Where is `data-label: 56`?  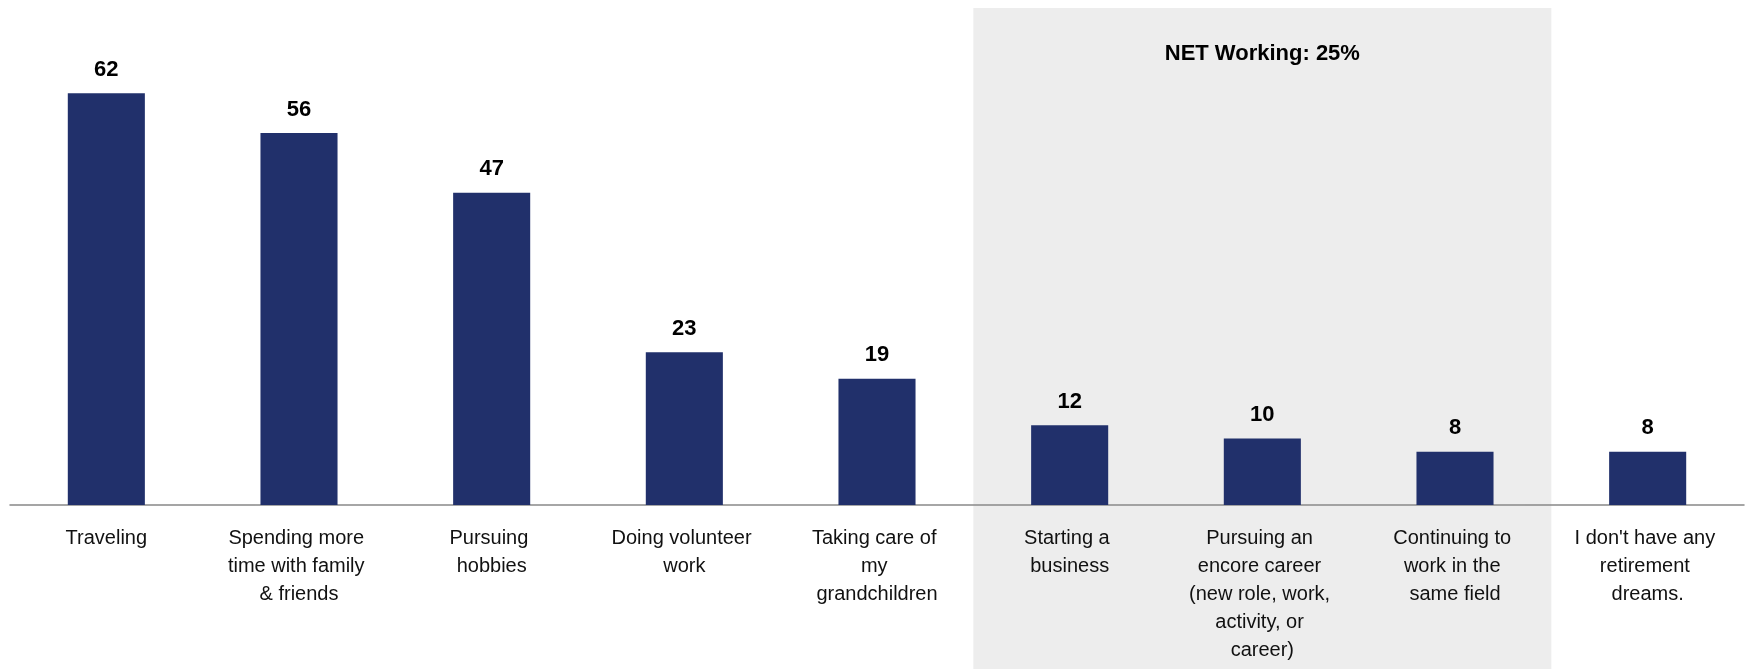 data-label: 56 is located at coordinates (299, 108).